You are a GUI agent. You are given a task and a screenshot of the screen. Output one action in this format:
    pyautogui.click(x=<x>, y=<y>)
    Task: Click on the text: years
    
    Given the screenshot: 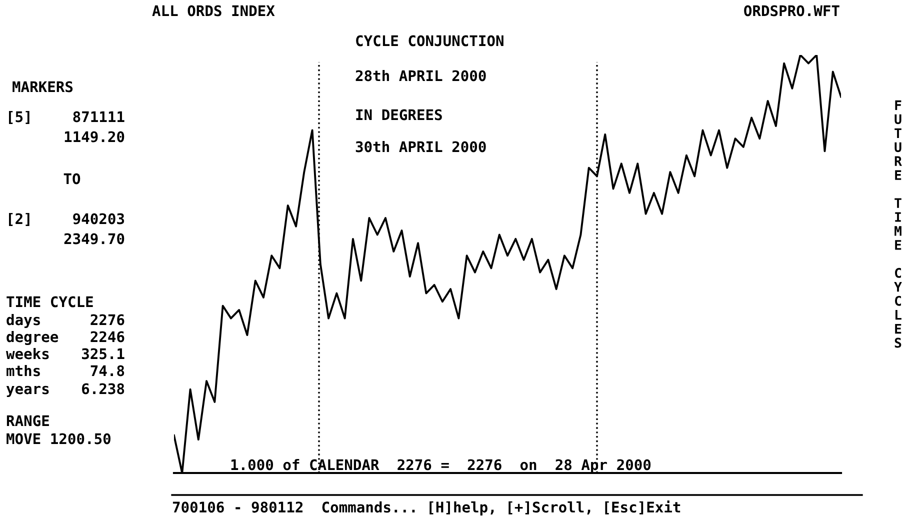 What is the action you would take?
    pyautogui.click(x=27, y=392)
    